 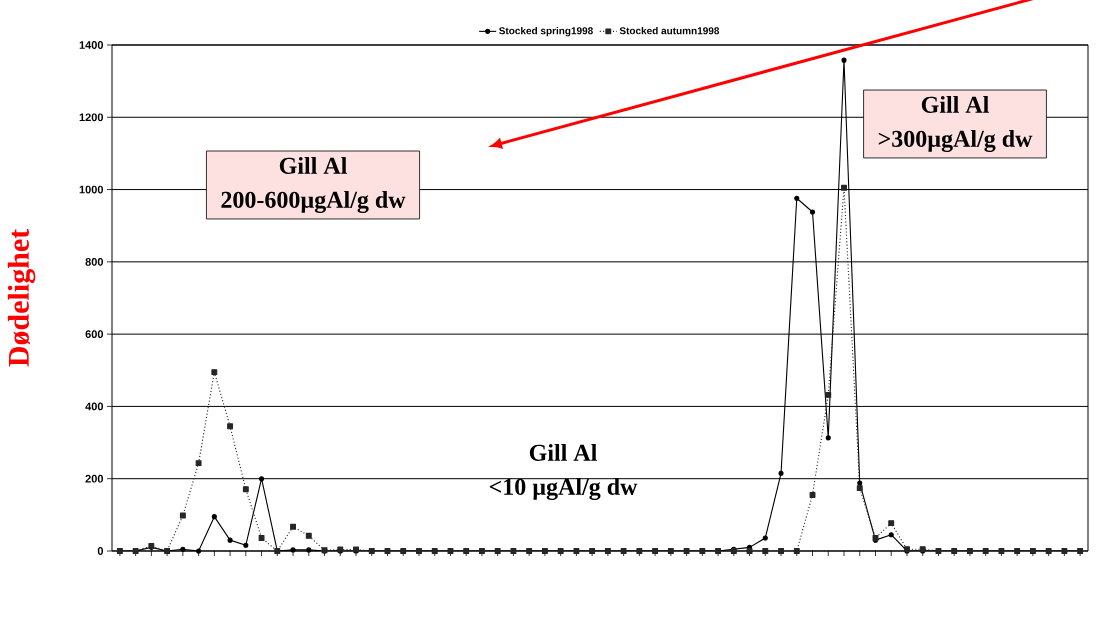 What do you see at coordinates (669, 30) in the screenshot?
I see `legend-label: Stocked autumn1998` at bounding box center [669, 30].